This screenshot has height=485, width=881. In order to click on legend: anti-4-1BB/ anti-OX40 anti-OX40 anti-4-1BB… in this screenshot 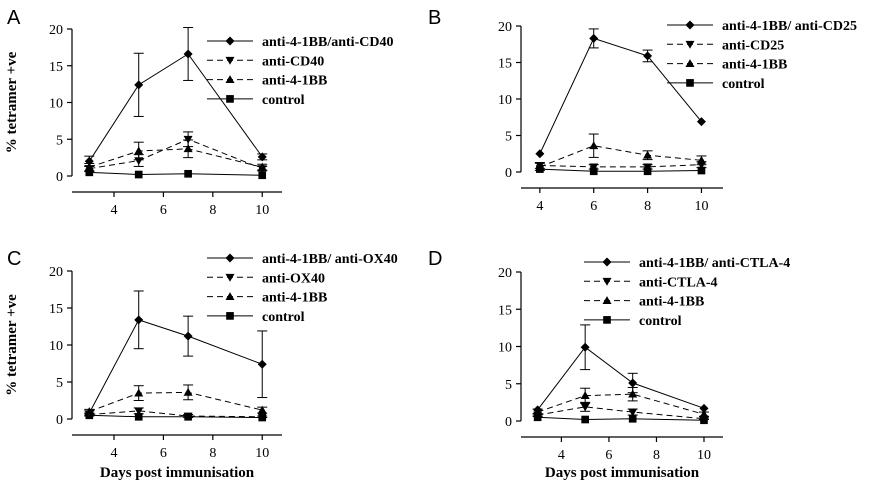, I will do `click(302, 288)`.